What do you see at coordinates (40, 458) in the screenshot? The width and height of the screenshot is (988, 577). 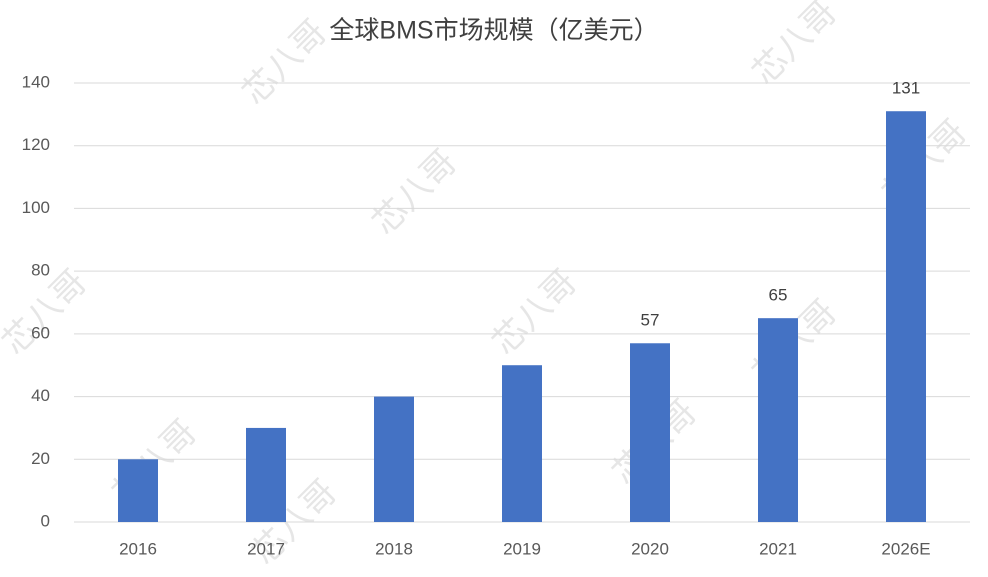 I see `y-tick-label: 20` at bounding box center [40, 458].